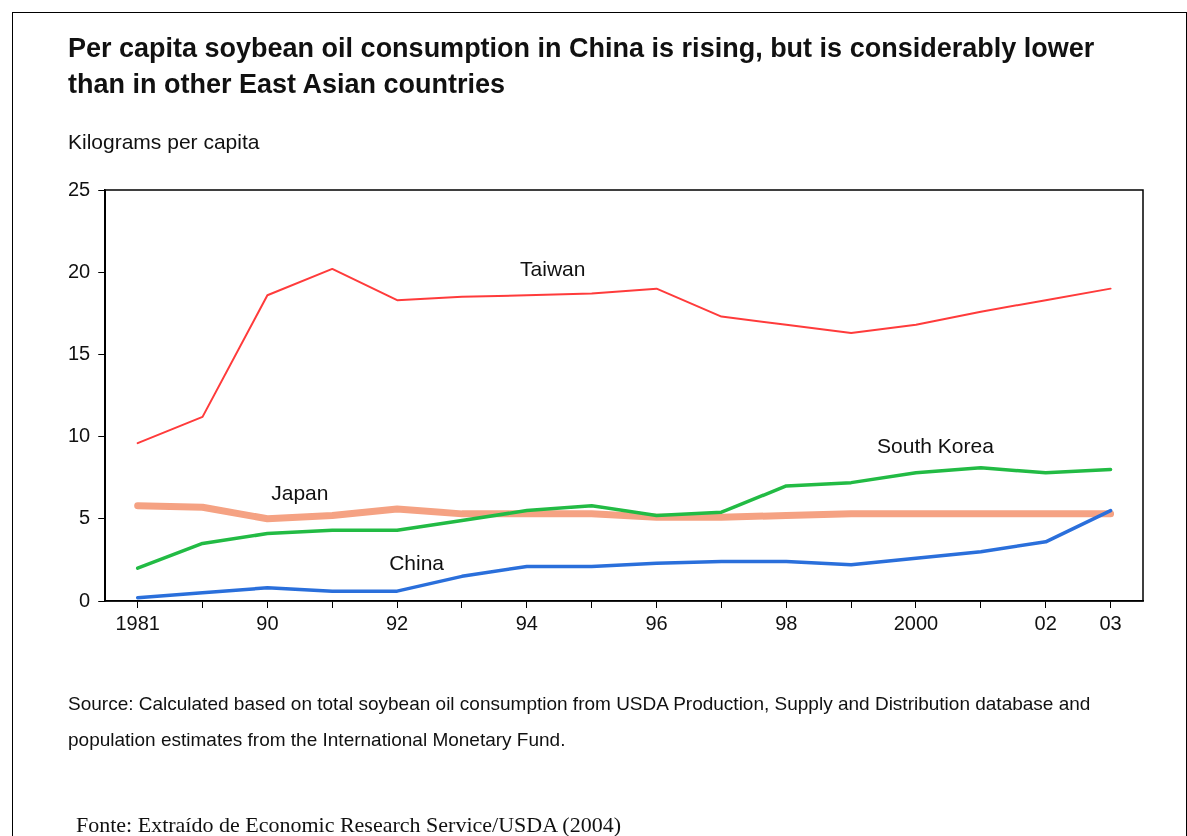 Image resolution: width=1187 pixels, height=836 pixels. I want to click on chart-title: Per capita soybean oil consumption in China is rising, but is considerably lower than in other East Asian countries, so click(582, 66).